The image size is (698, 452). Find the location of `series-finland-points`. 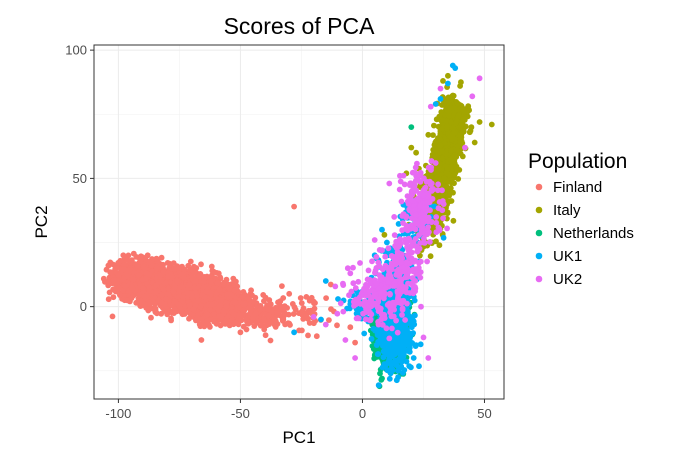

series-finland-points is located at coordinates (229, 274).